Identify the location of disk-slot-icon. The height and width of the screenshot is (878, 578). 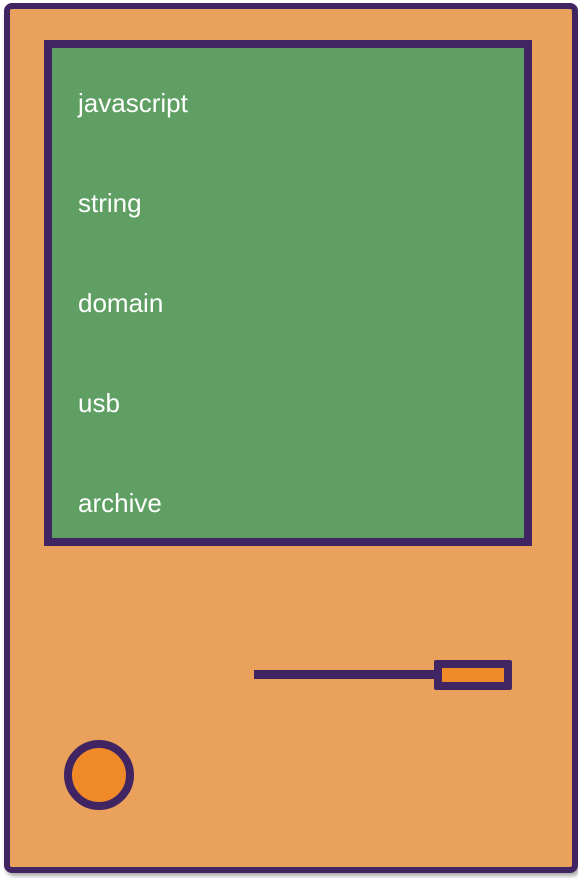
(473, 675).